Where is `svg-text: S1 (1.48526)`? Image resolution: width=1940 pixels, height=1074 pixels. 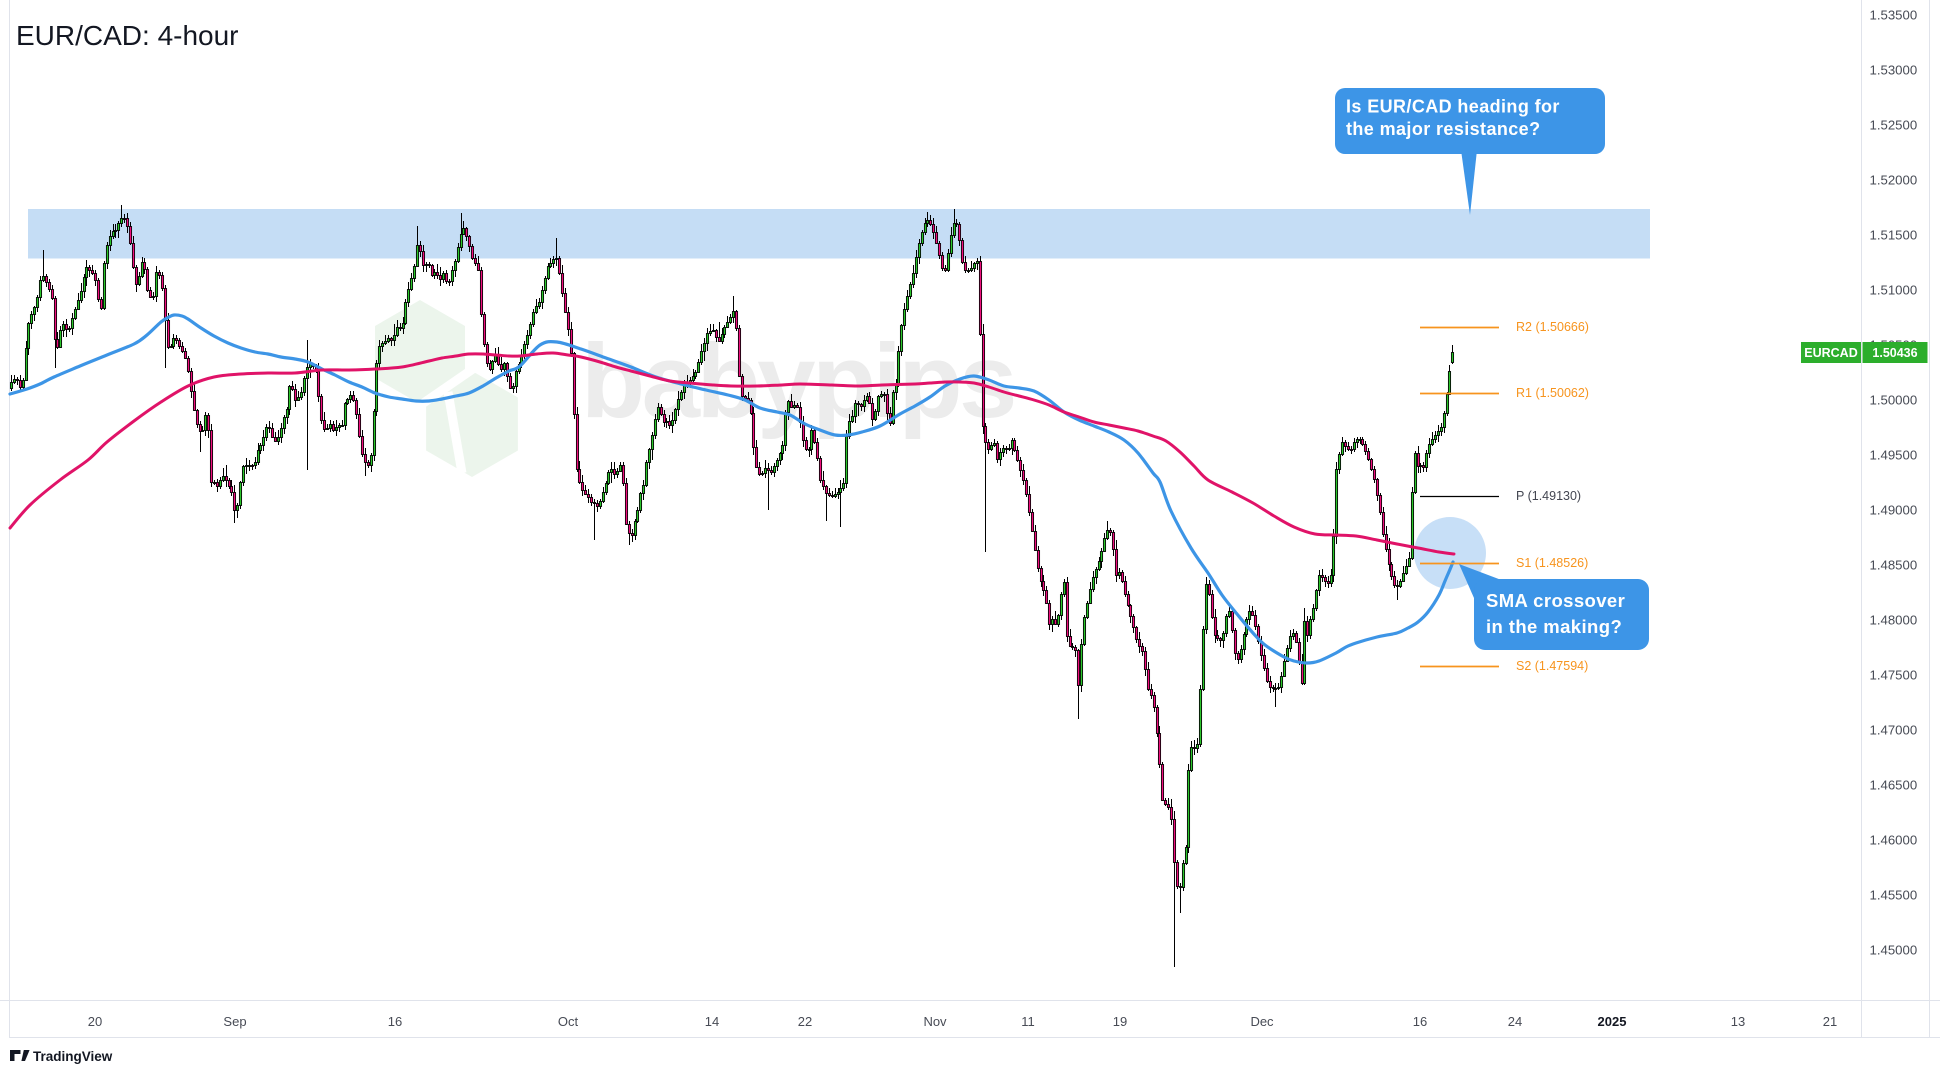 svg-text: S1 (1.48526) is located at coordinates (1552, 563).